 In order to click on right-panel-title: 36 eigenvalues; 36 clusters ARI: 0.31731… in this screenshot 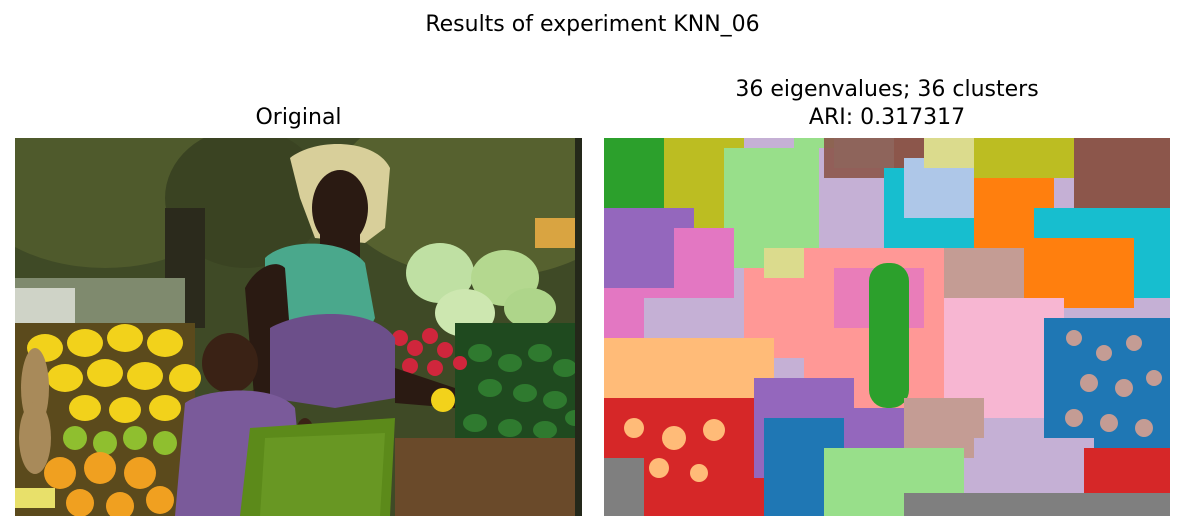, I will do `click(887, 104)`.